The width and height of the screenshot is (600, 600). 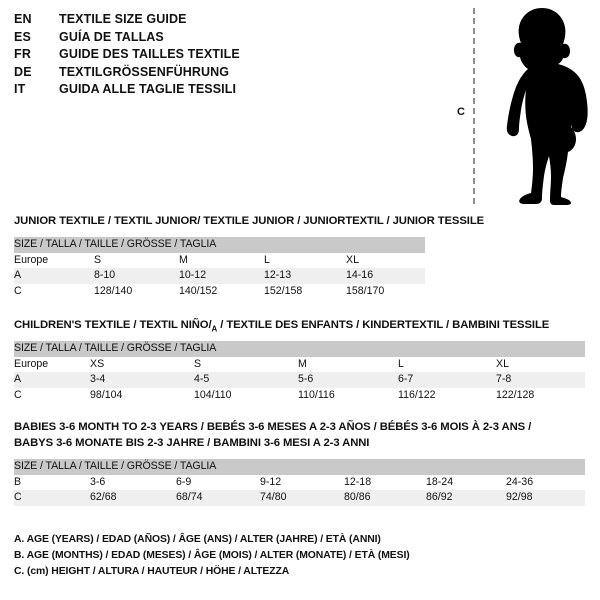 I want to click on row-value: 122/128, so click(x=541, y=395).